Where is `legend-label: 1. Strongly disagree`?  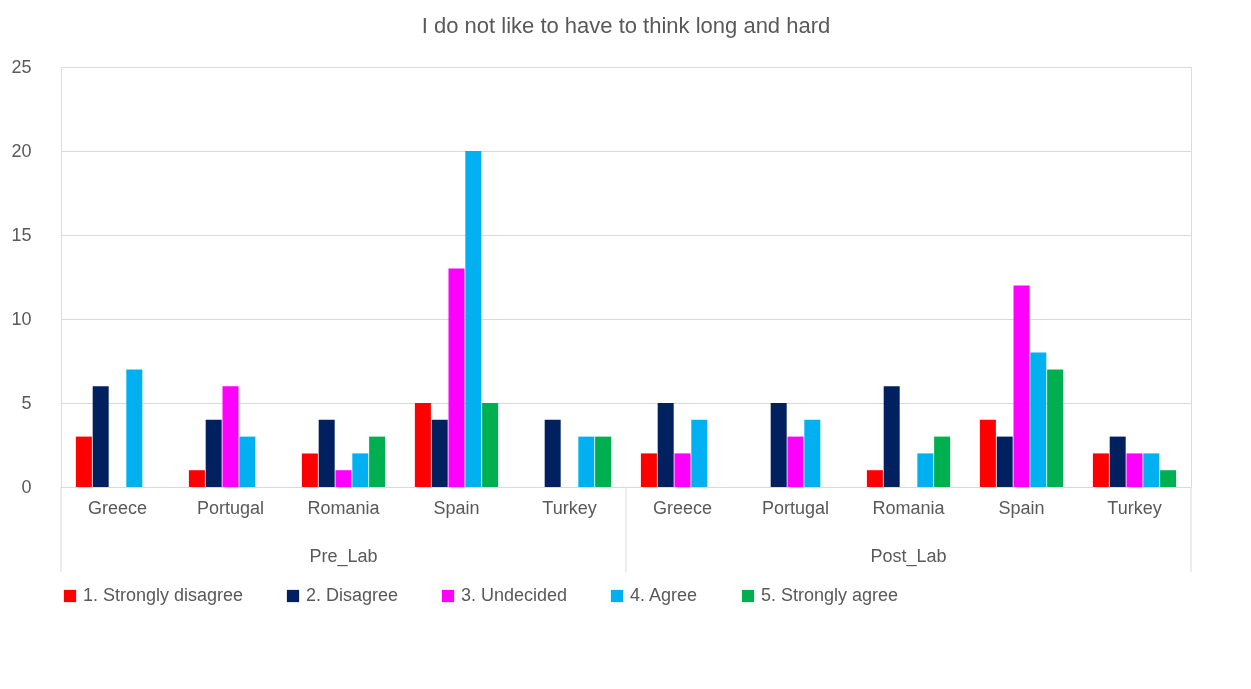 legend-label: 1. Strongly disagree is located at coordinates (163, 595).